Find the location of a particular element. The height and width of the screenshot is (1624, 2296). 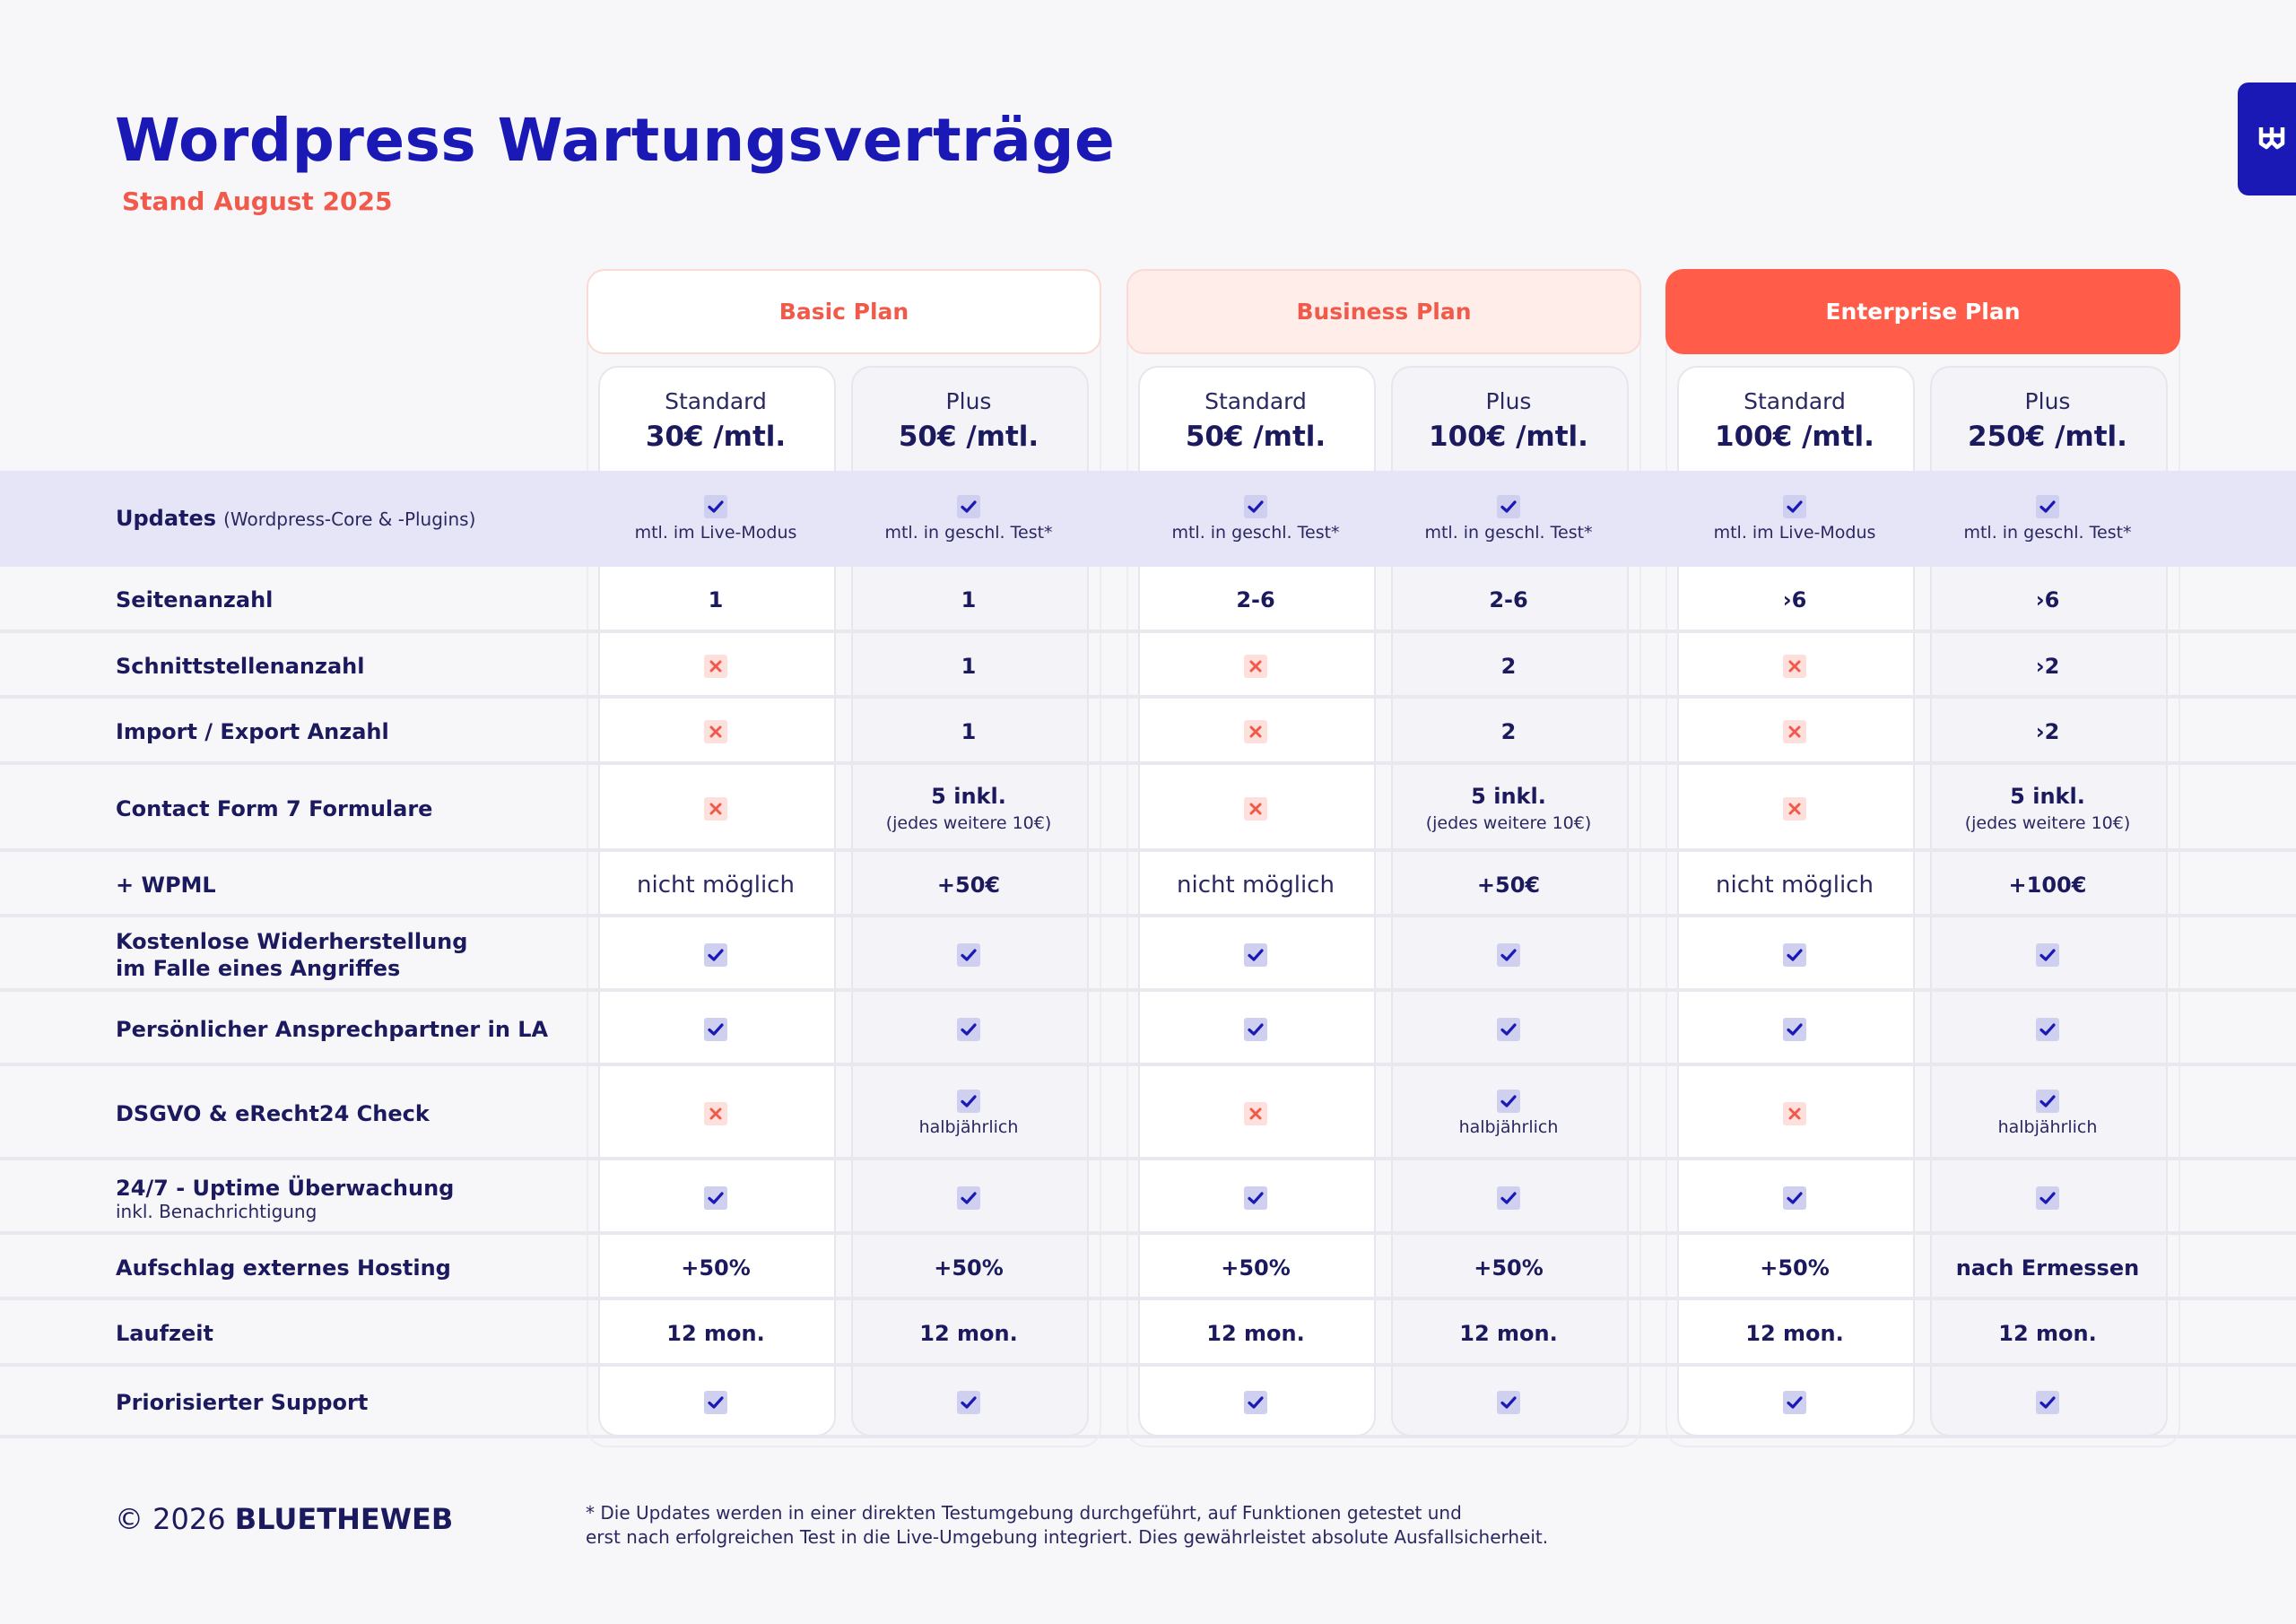

table-cell: nach Ermessen is located at coordinates (2047, 1267).